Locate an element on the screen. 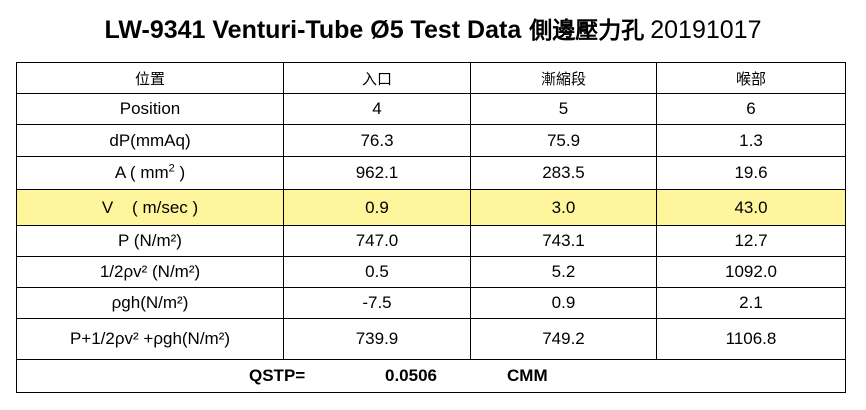 The image size is (866, 410). header-cell-converging: 漸縮段 is located at coordinates (563, 78).